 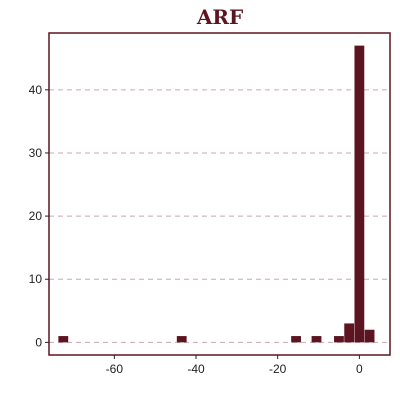 What do you see at coordinates (38, 342) in the screenshot?
I see `y-tick-label: 0` at bounding box center [38, 342].